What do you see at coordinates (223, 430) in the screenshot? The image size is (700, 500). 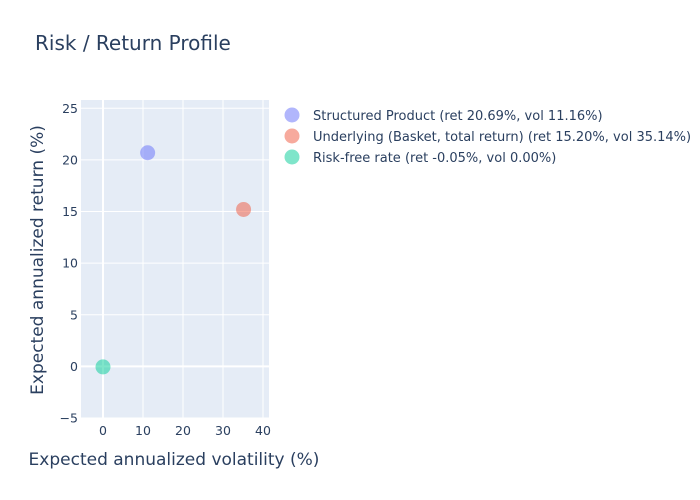 I see `x-tick-label: 30` at bounding box center [223, 430].